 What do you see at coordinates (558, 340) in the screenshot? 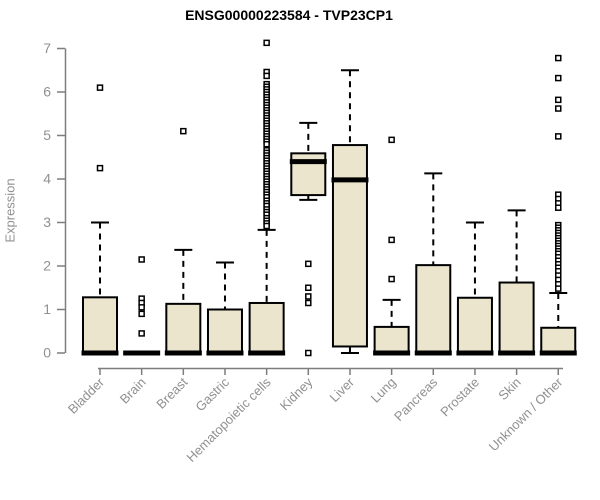
I see `box-unknown-other` at bounding box center [558, 340].